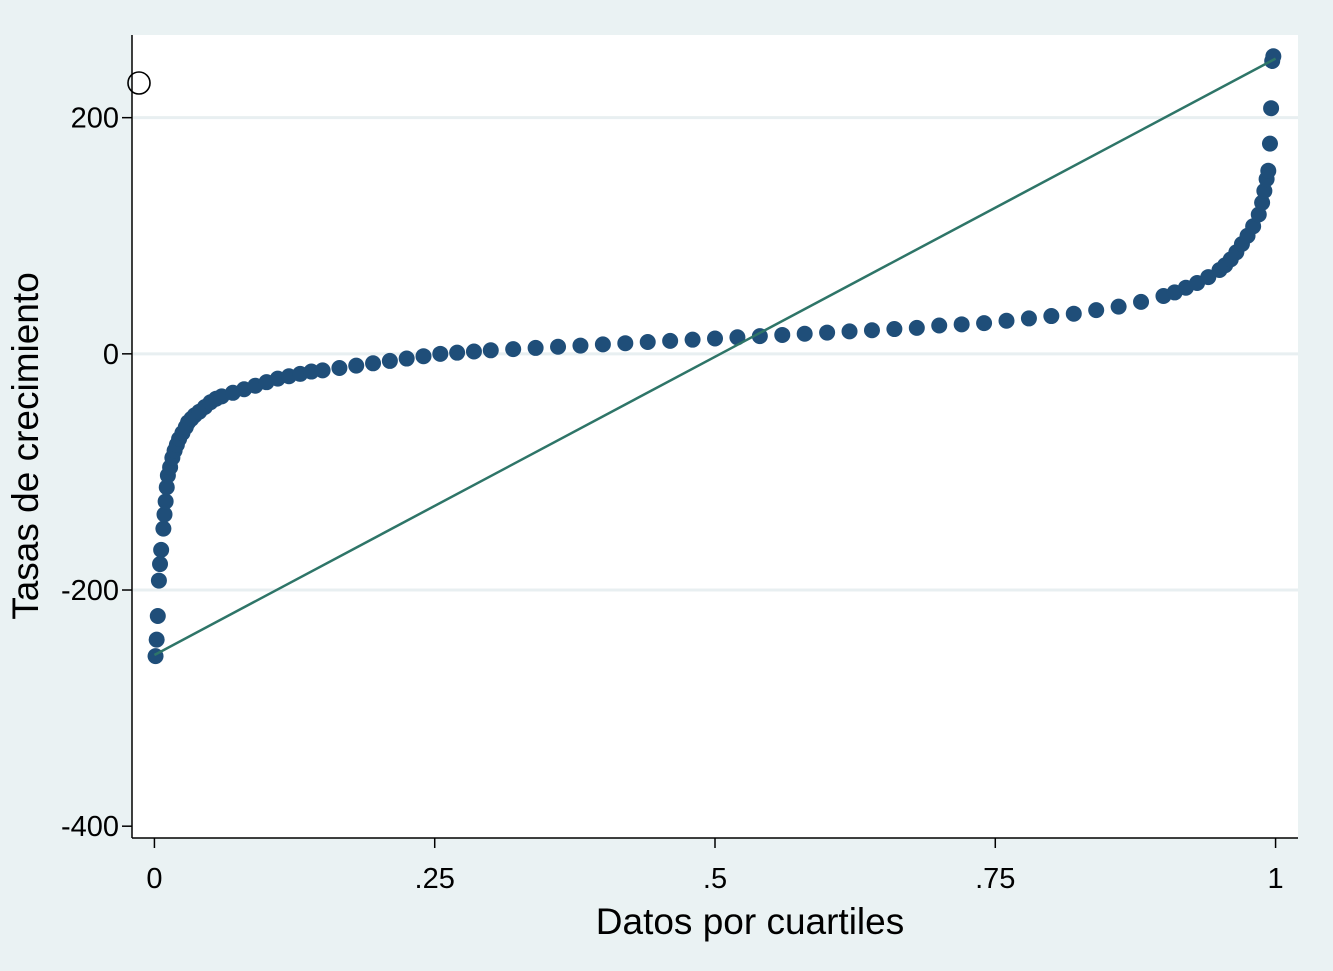 This screenshot has width=1333, height=971. I want to click on x-tick-label: .75, so click(995, 879).